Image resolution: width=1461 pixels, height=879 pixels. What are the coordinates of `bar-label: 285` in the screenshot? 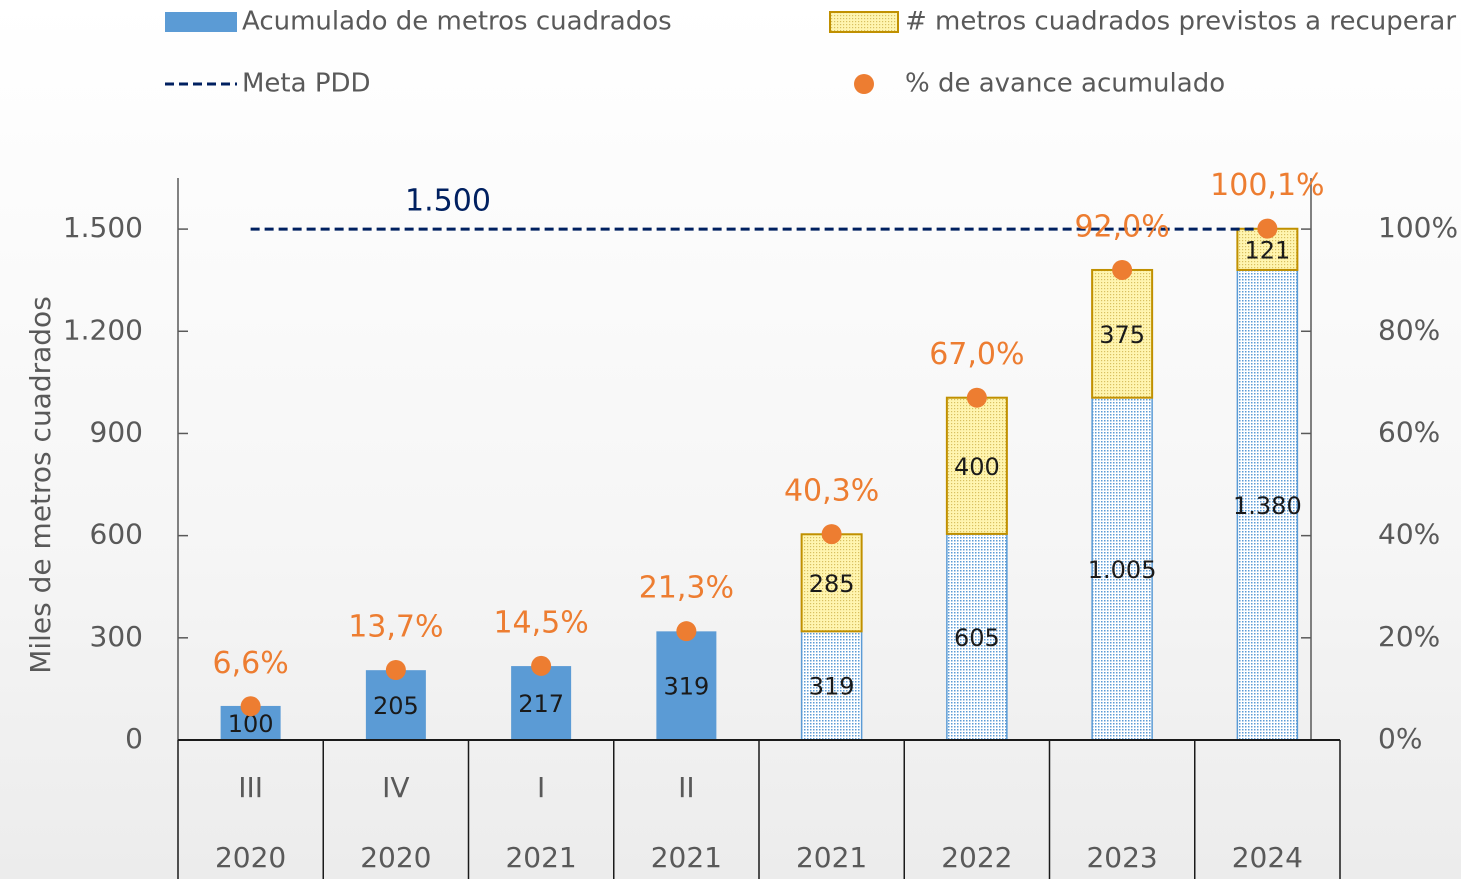 It's located at (832, 584).